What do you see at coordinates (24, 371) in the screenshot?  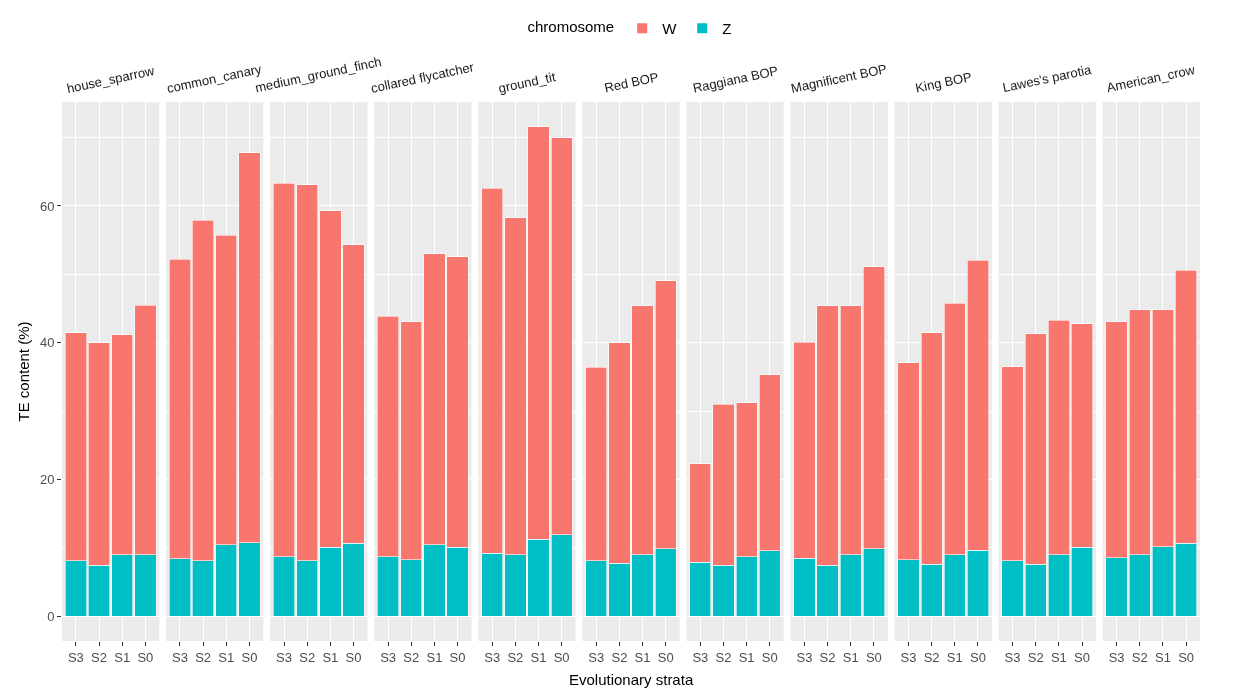 I see `y-axis-title: TE content (%)` at bounding box center [24, 371].